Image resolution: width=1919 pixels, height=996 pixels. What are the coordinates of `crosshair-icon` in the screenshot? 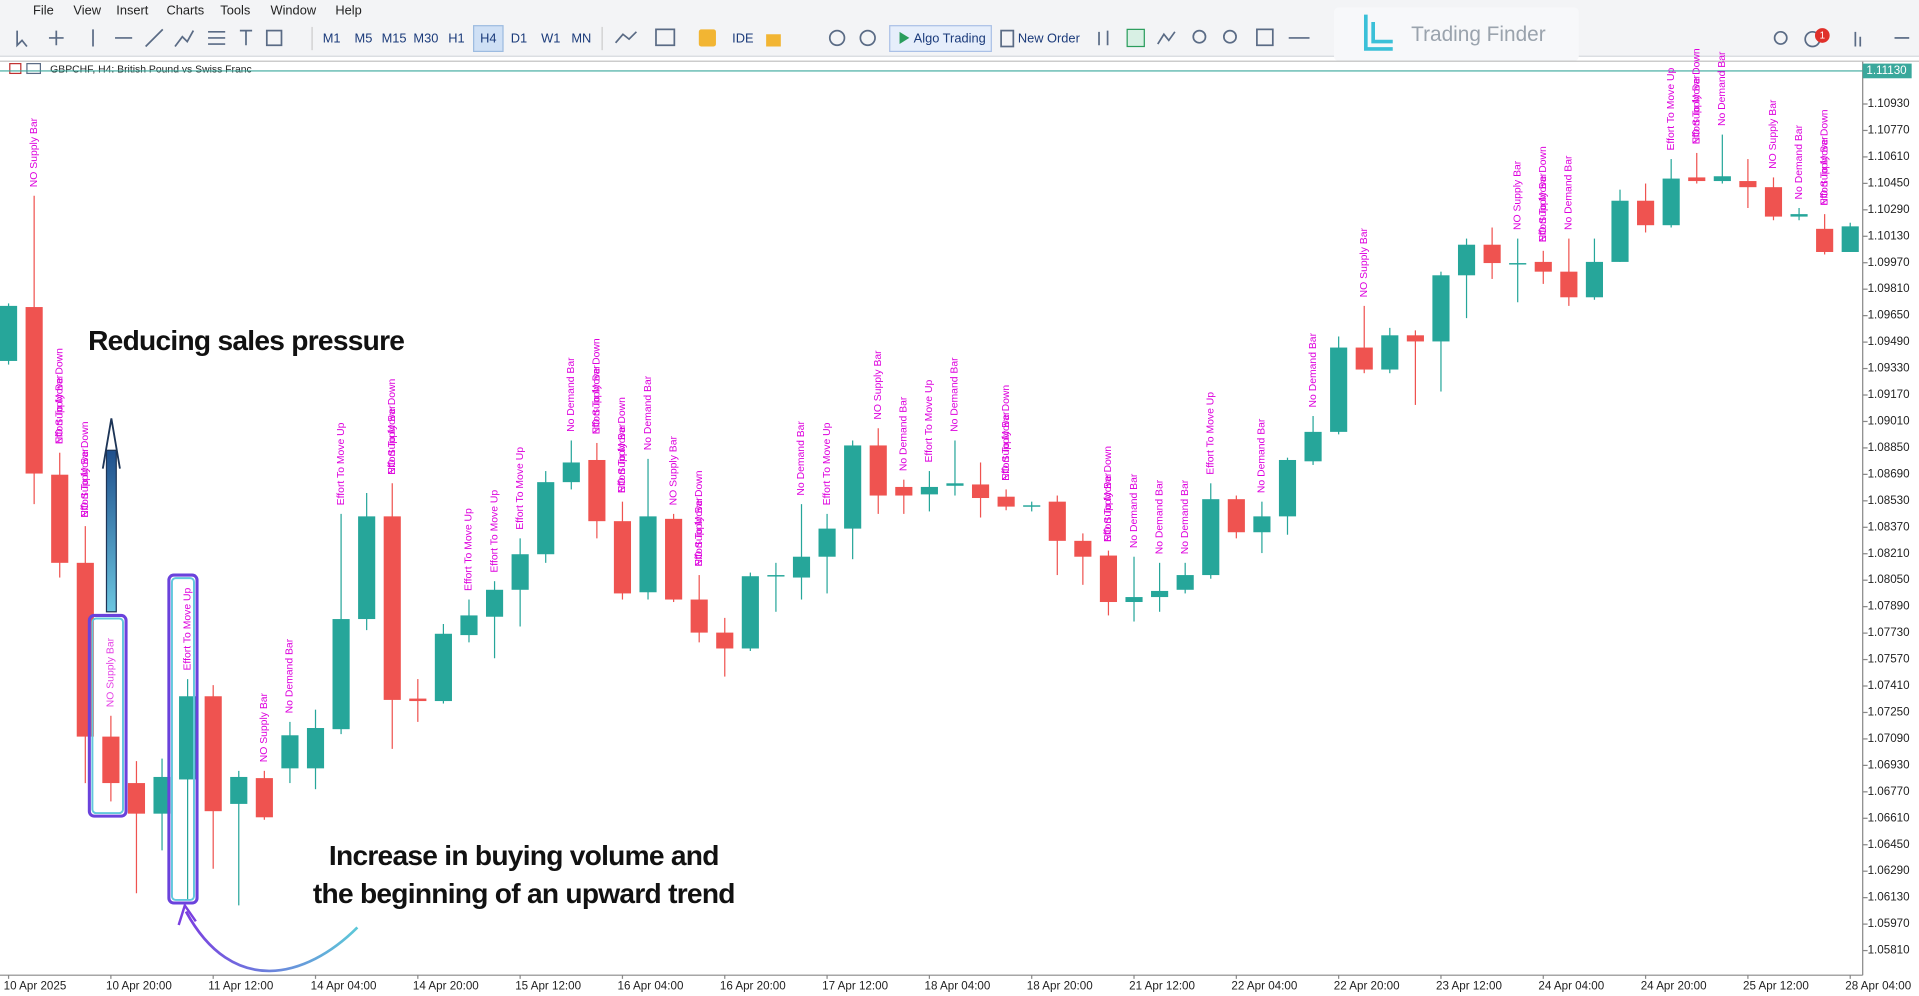 It's located at (56, 38).